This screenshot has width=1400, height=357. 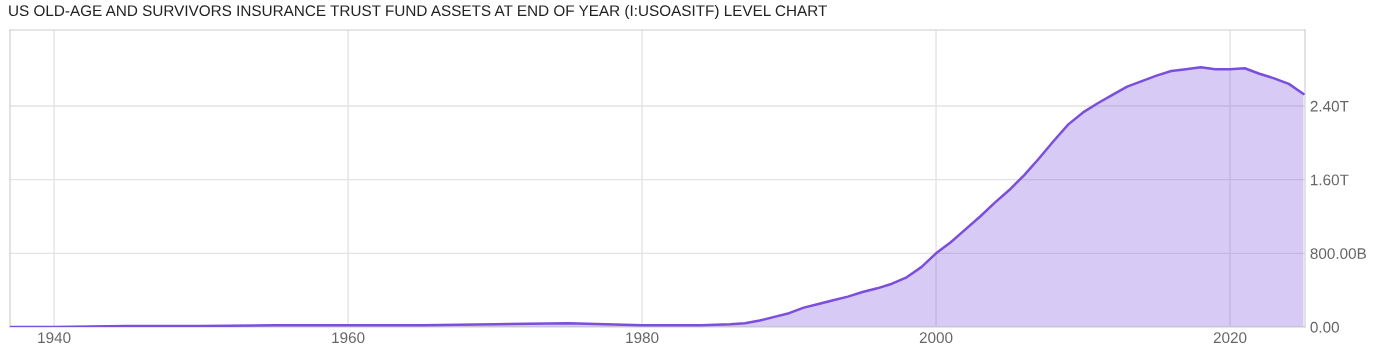 What do you see at coordinates (54, 338) in the screenshot?
I see `x-tick-label: 1940` at bounding box center [54, 338].